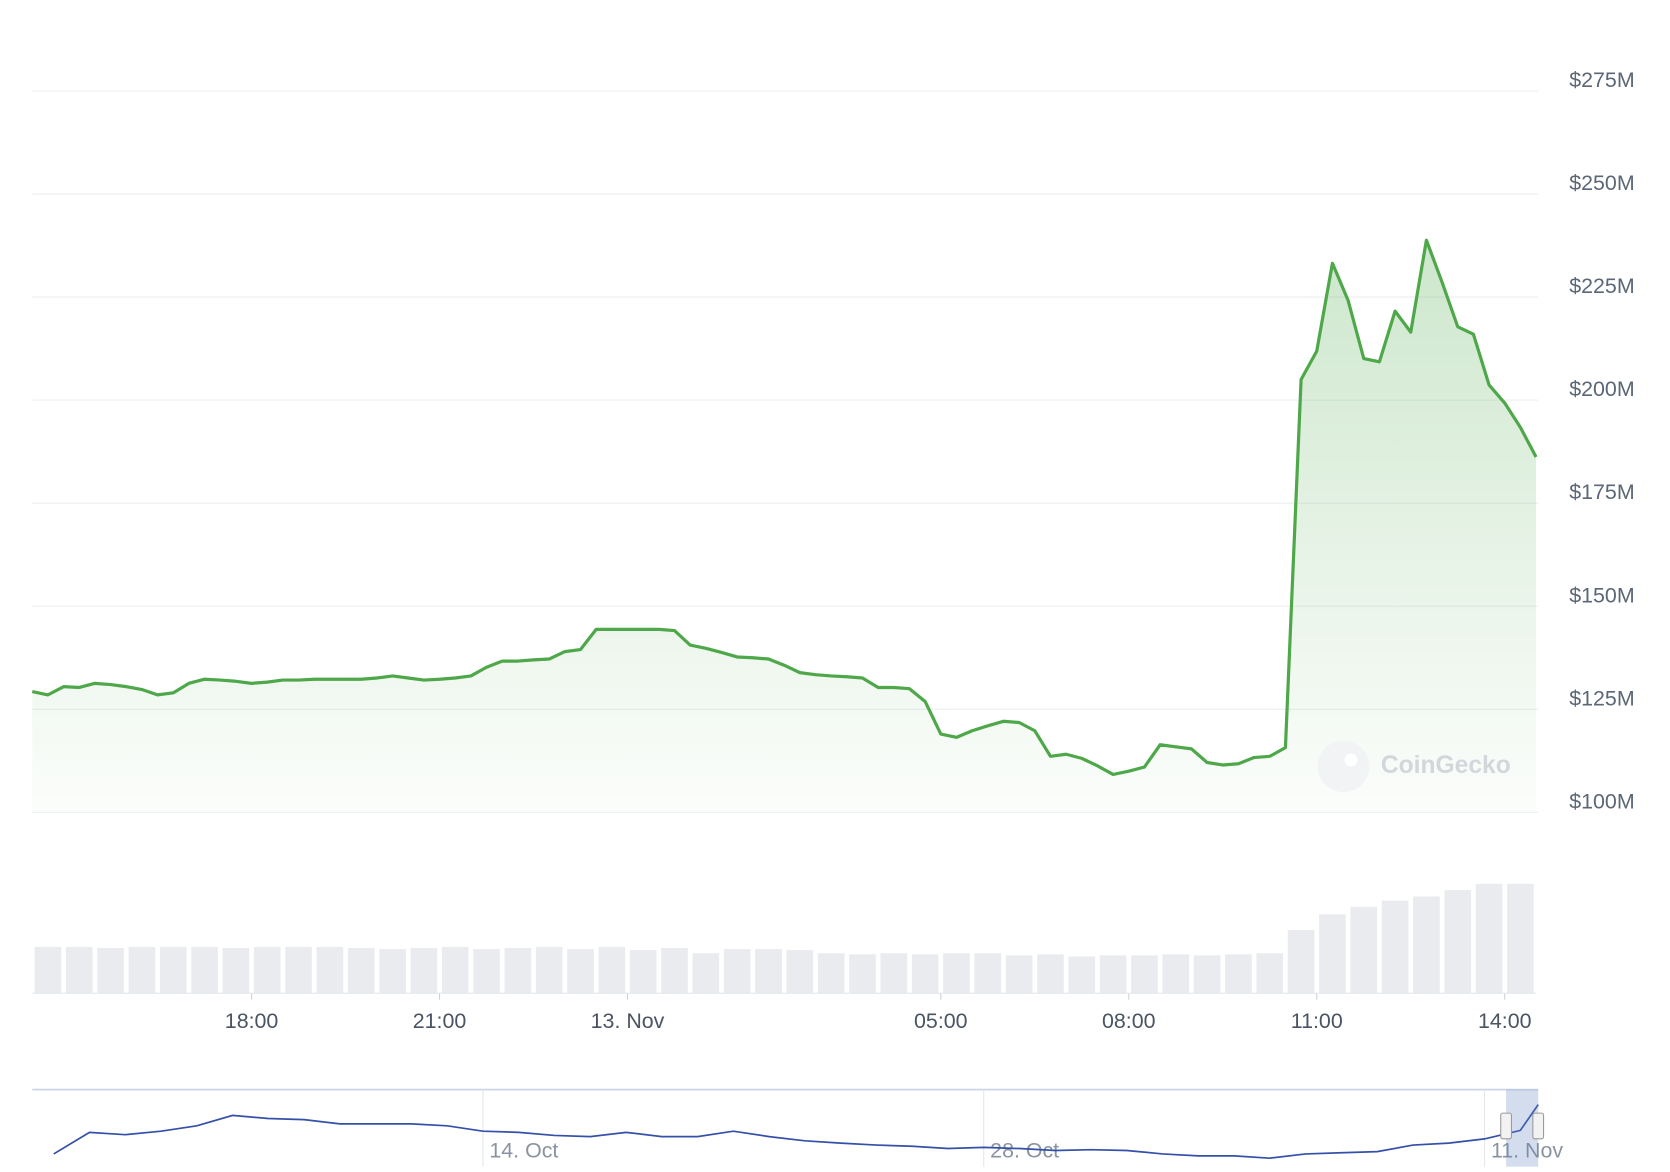  Describe the element at coordinates (1601, 801) in the screenshot. I see `y-tick-label: $100M` at that location.